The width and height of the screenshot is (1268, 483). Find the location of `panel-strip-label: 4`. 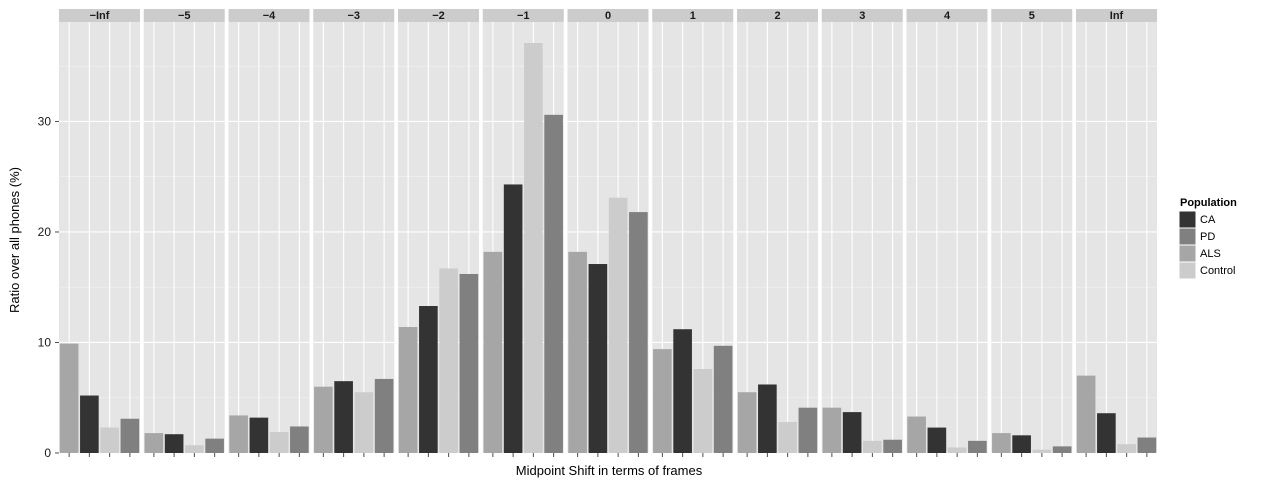

panel-strip-label: 4 is located at coordinates (947, 16).